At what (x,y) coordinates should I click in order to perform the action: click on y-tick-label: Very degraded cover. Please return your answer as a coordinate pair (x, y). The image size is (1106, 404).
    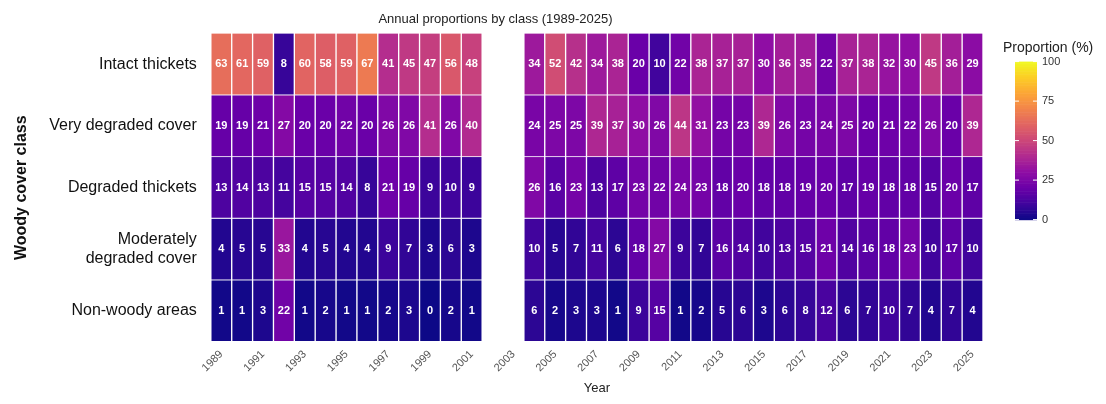
    Looking at the image, I should click on (123, 125).